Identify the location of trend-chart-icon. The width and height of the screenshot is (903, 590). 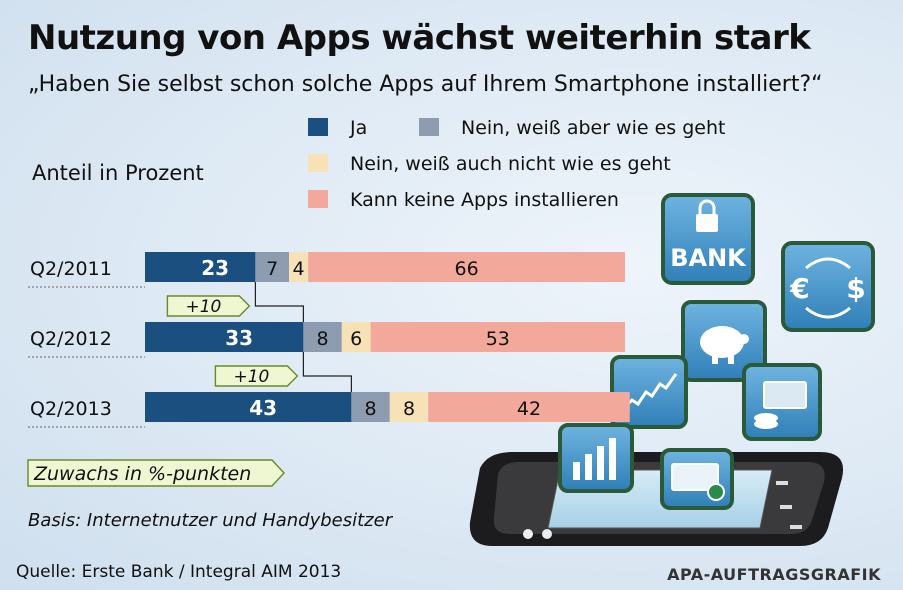
(649, 392).